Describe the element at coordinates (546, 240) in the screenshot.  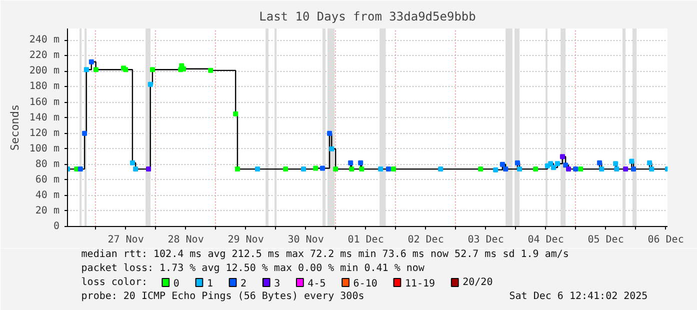
I see `x-tick-label: 04 Dec` at that location.